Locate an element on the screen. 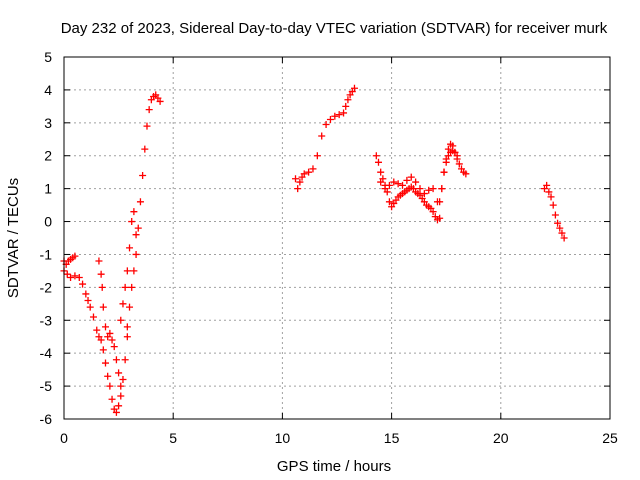 Image resolution: width=640 pixels, height=480 pixels. y-tick-label: 0 is located at coordinates (48, 222).